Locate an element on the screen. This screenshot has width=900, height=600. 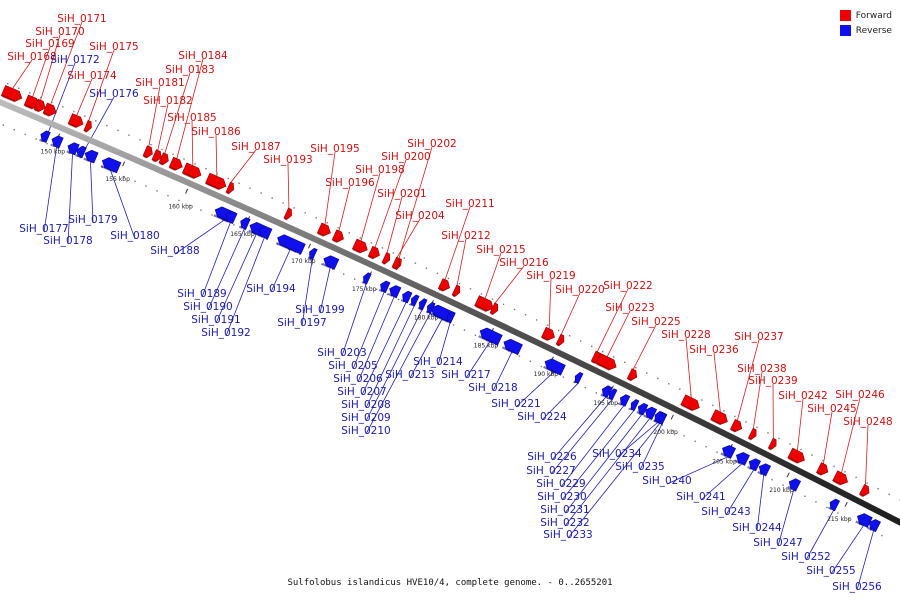
gene-label-sih-0225: SiH_0225 is located at coordinates (655, 322).